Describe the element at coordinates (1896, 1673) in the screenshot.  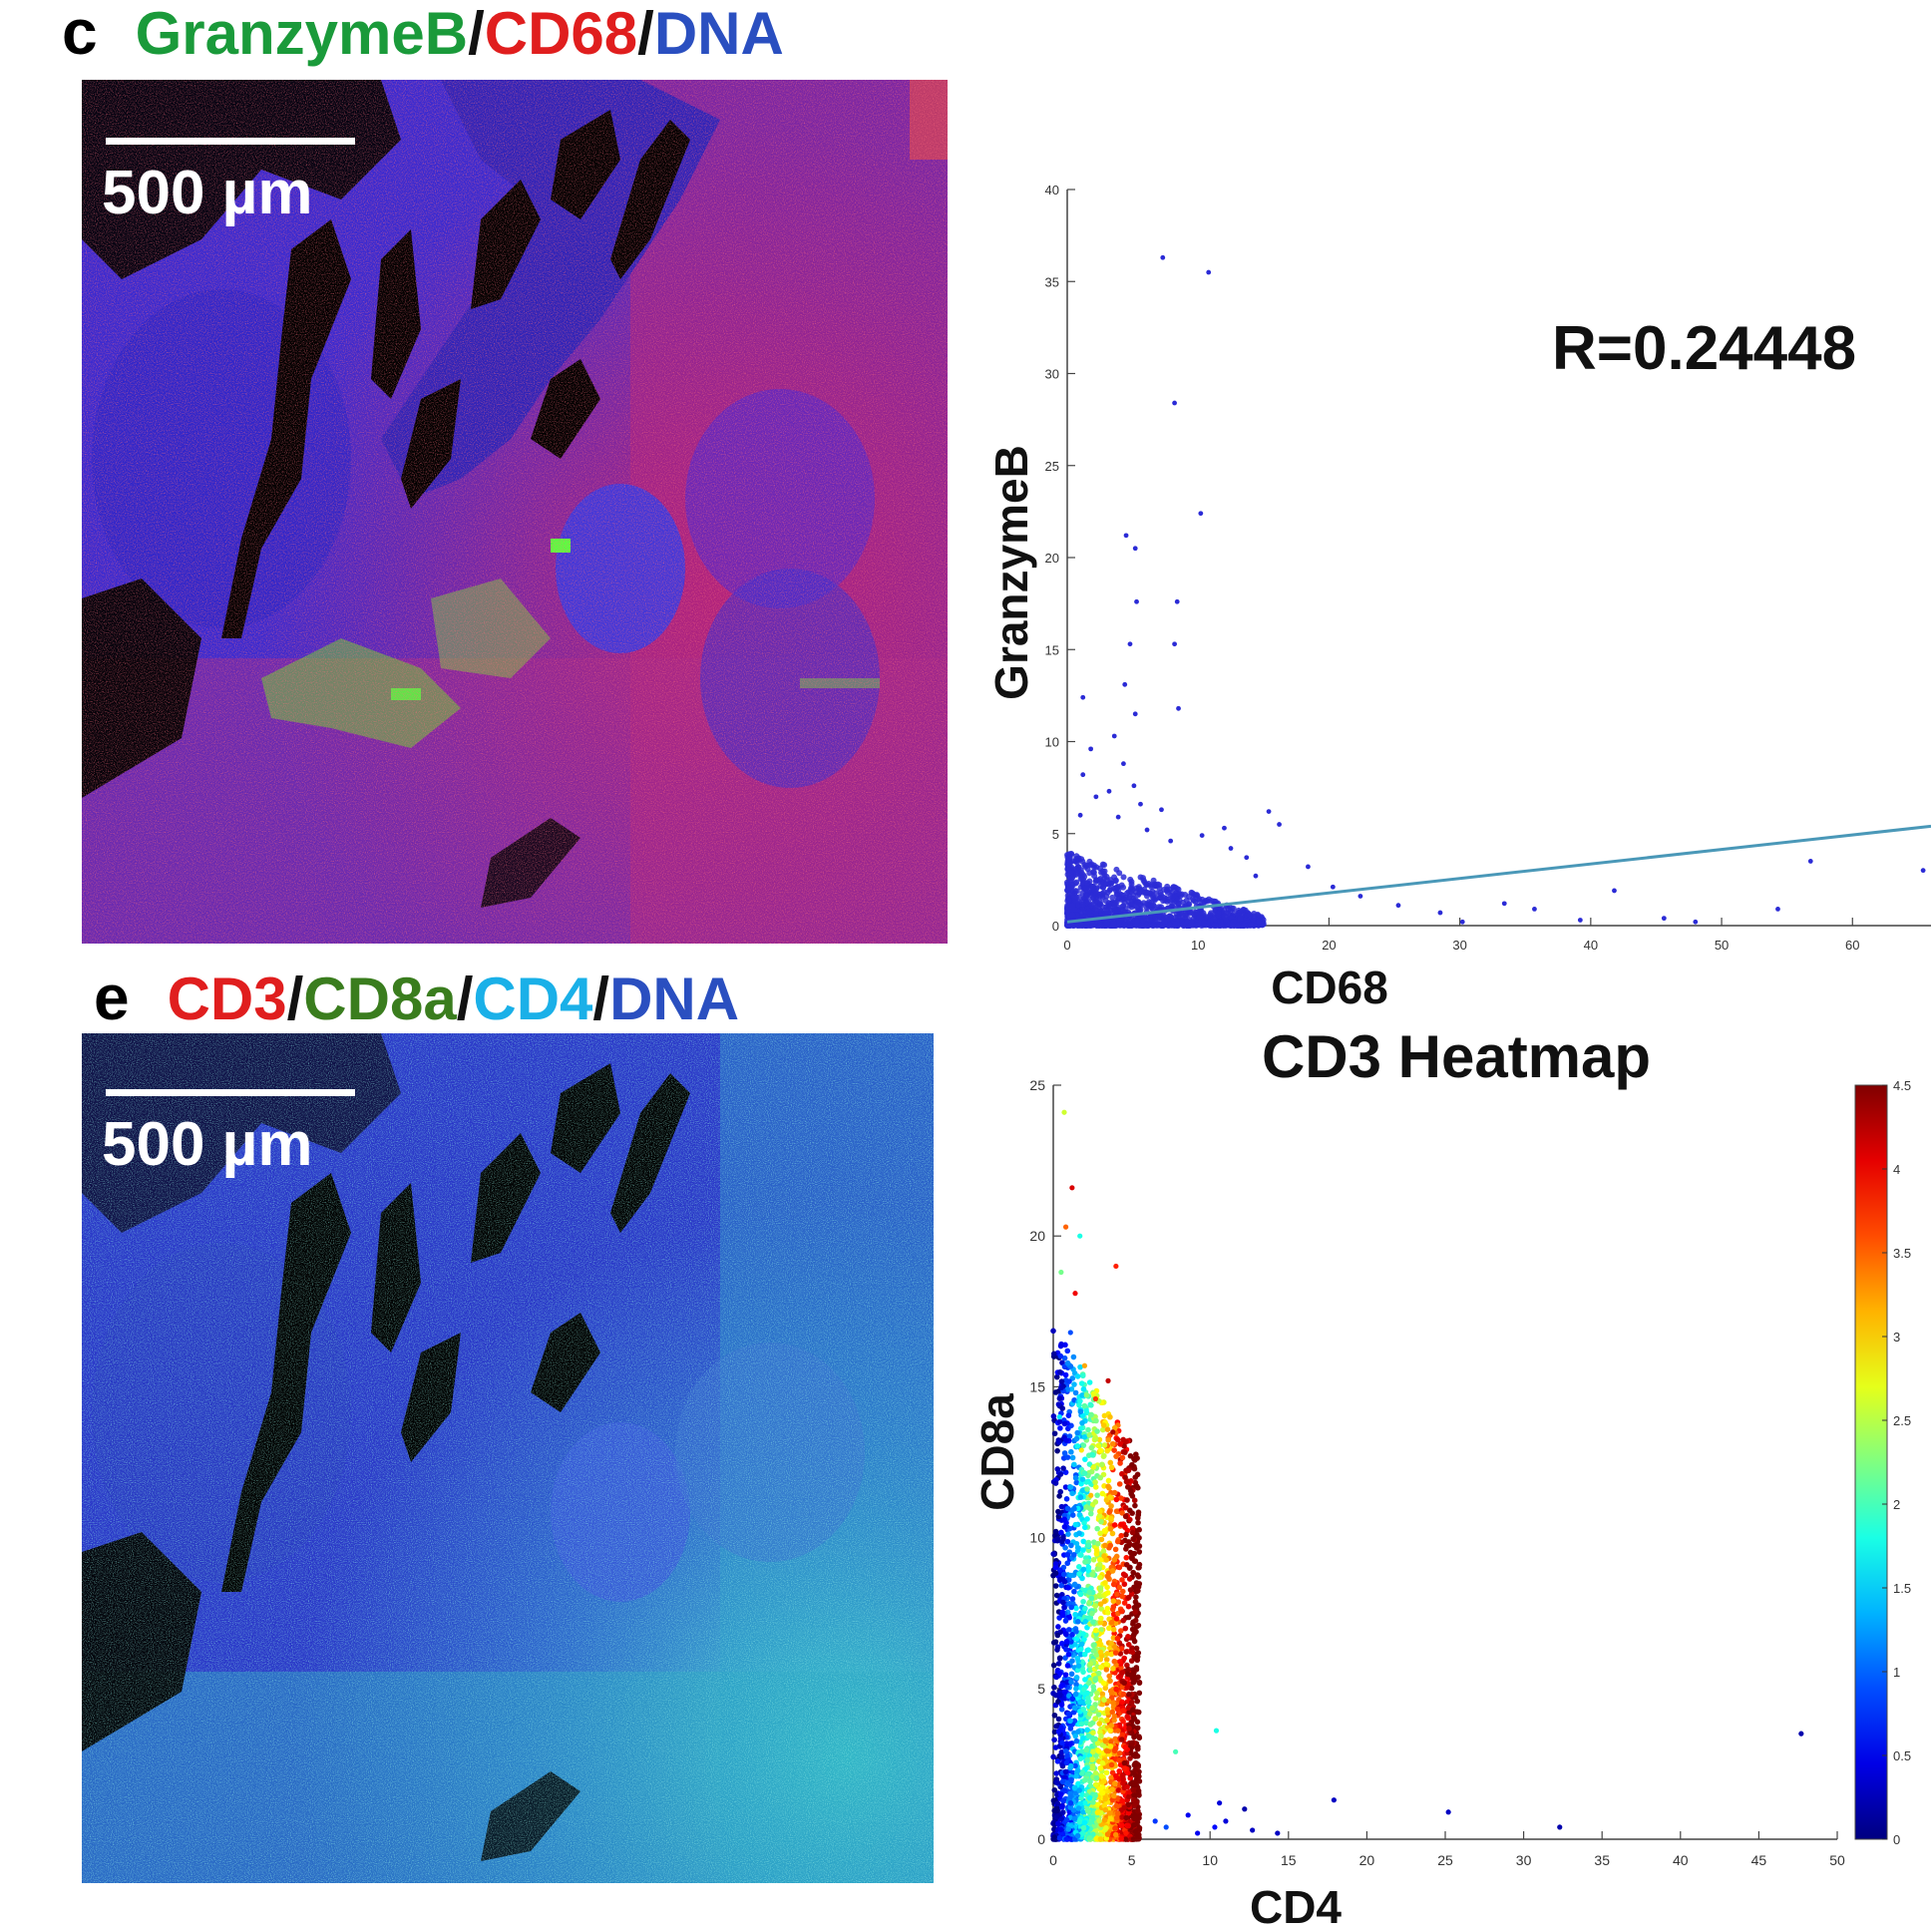
I see `colorbar-tick-label: 1` at that location.